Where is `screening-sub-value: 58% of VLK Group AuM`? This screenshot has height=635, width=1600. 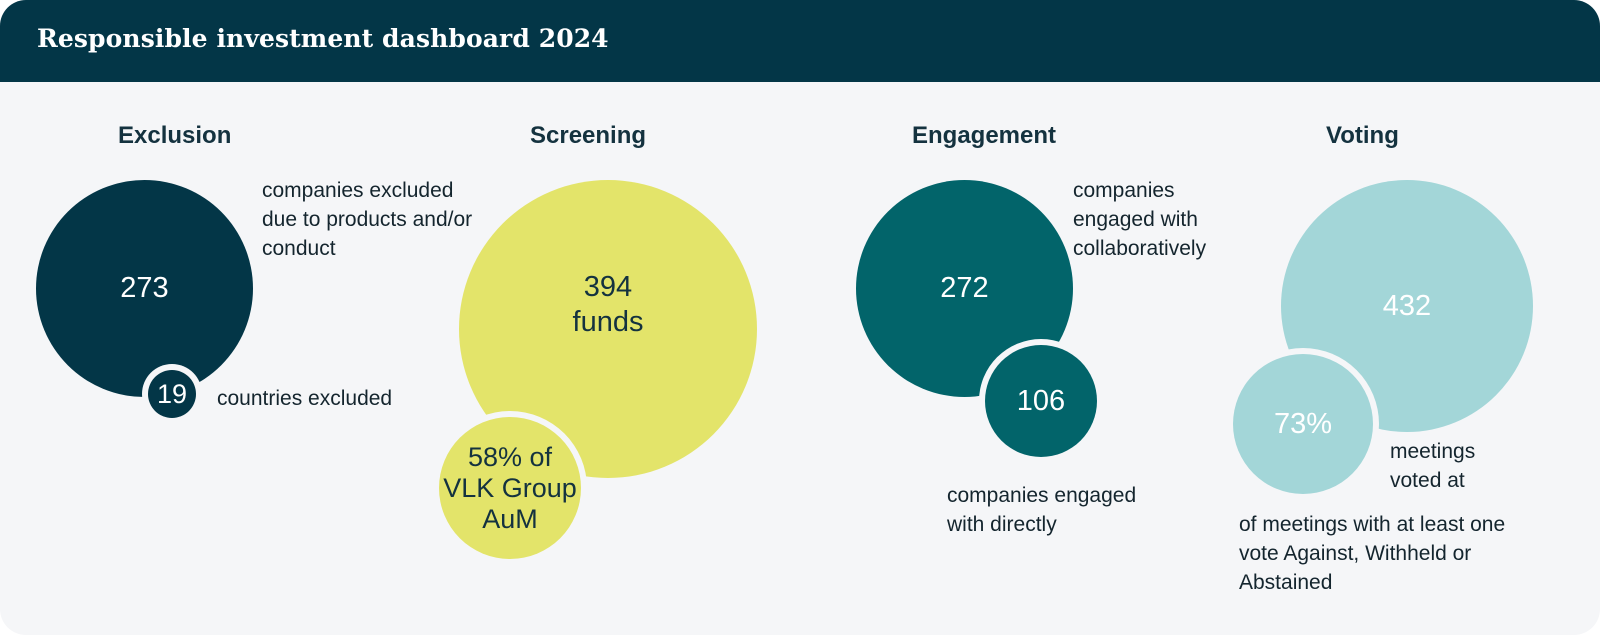 screening-sub-value: 58% of VLK Group AuM is located at coordinates (510, 487).